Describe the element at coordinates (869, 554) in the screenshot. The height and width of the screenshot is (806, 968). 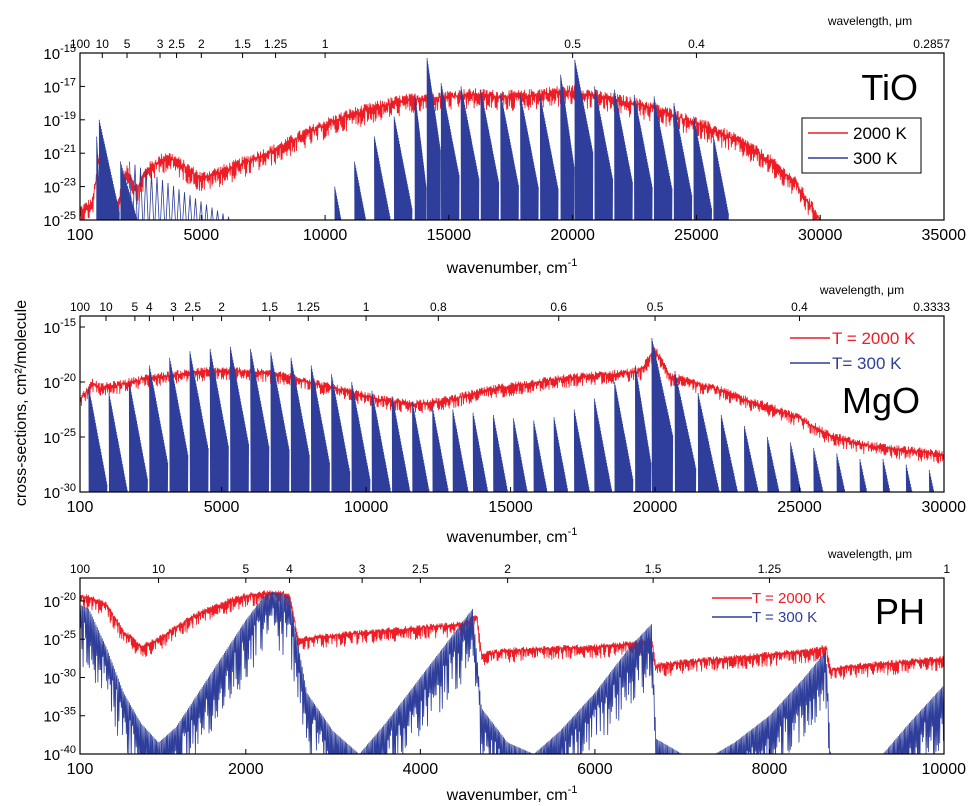
I see `ph-top-axis-title: wavelength, μm` at that location.